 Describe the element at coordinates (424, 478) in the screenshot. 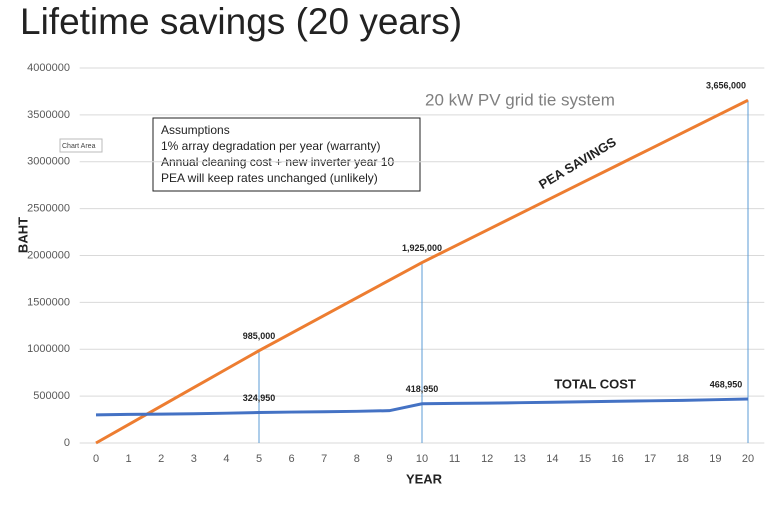

I see `x-axis-label: YEAR` at that location.